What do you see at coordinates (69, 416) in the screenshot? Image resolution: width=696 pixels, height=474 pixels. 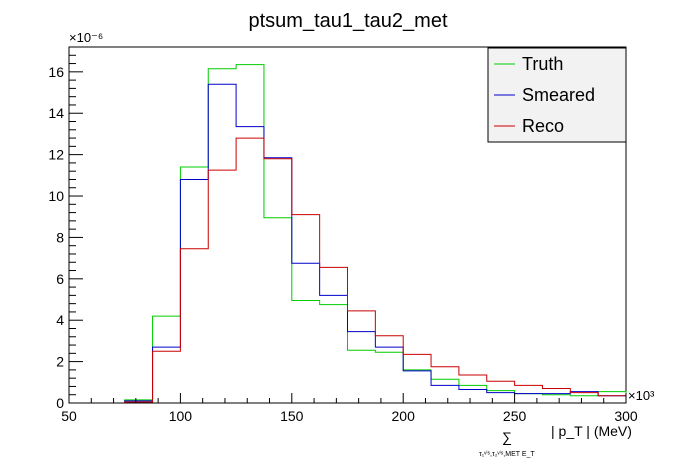 I see `x-tick-label: 50` at bounding box center [69, 416].